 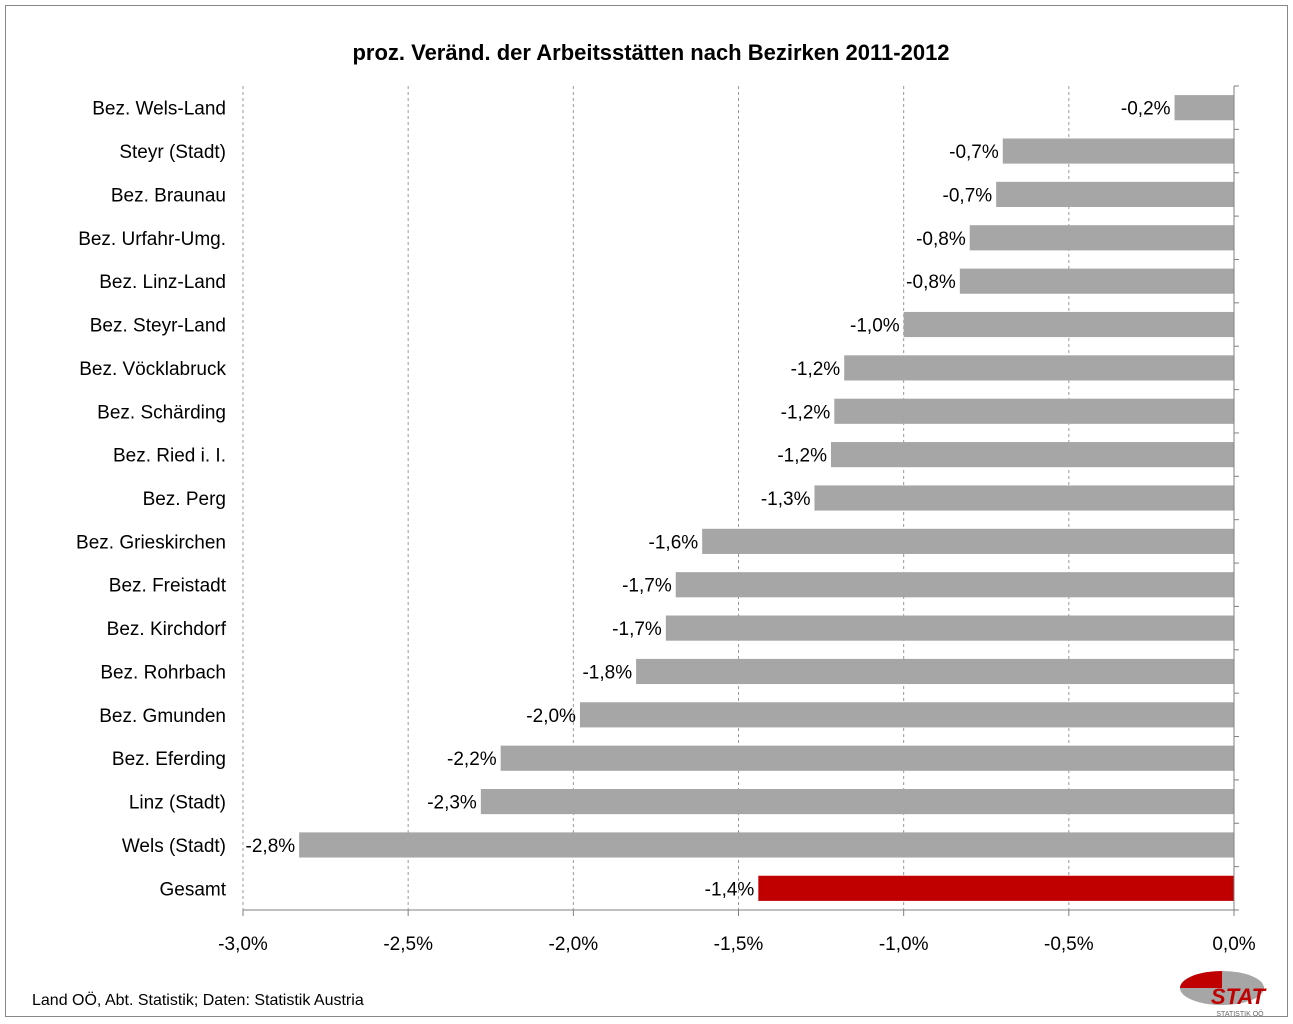 What do you see at coordinates (243, 944) in the screenshot?
I see `x-tick-label: -3,0%` at bounding box center [243, 944].